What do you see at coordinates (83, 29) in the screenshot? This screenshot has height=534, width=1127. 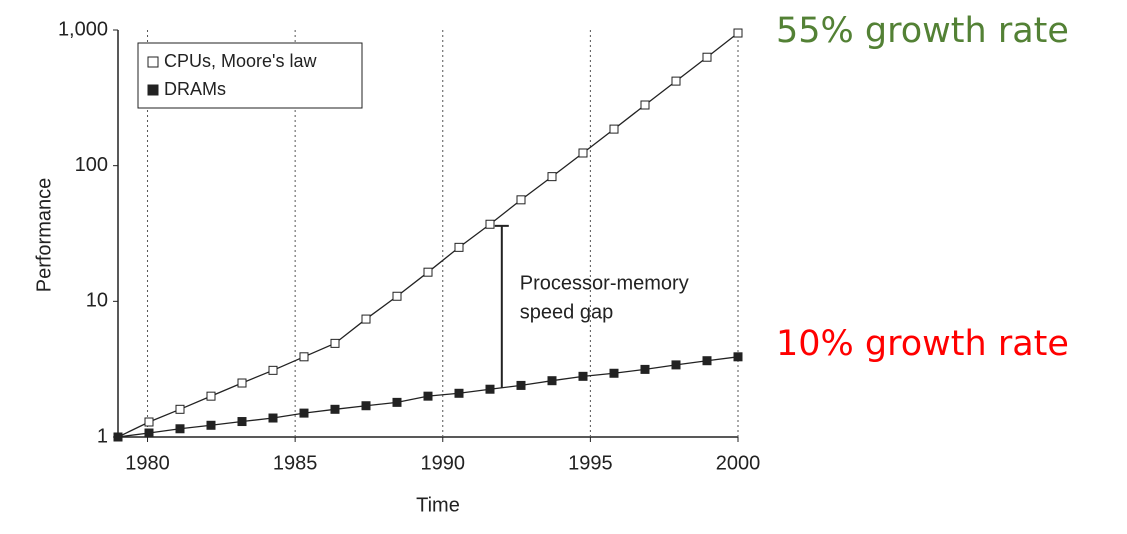 I see `y-tick-label: 1,000` at bounding box center [83, 29].